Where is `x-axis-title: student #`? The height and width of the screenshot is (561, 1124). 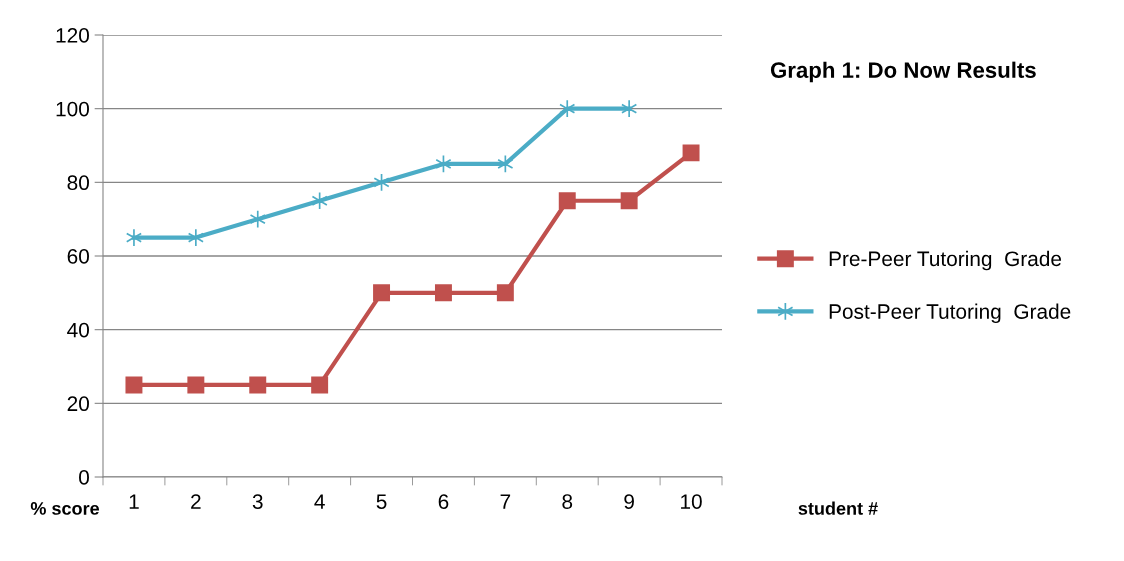 x-axis-title: student # is located at coordinates (838, 508).